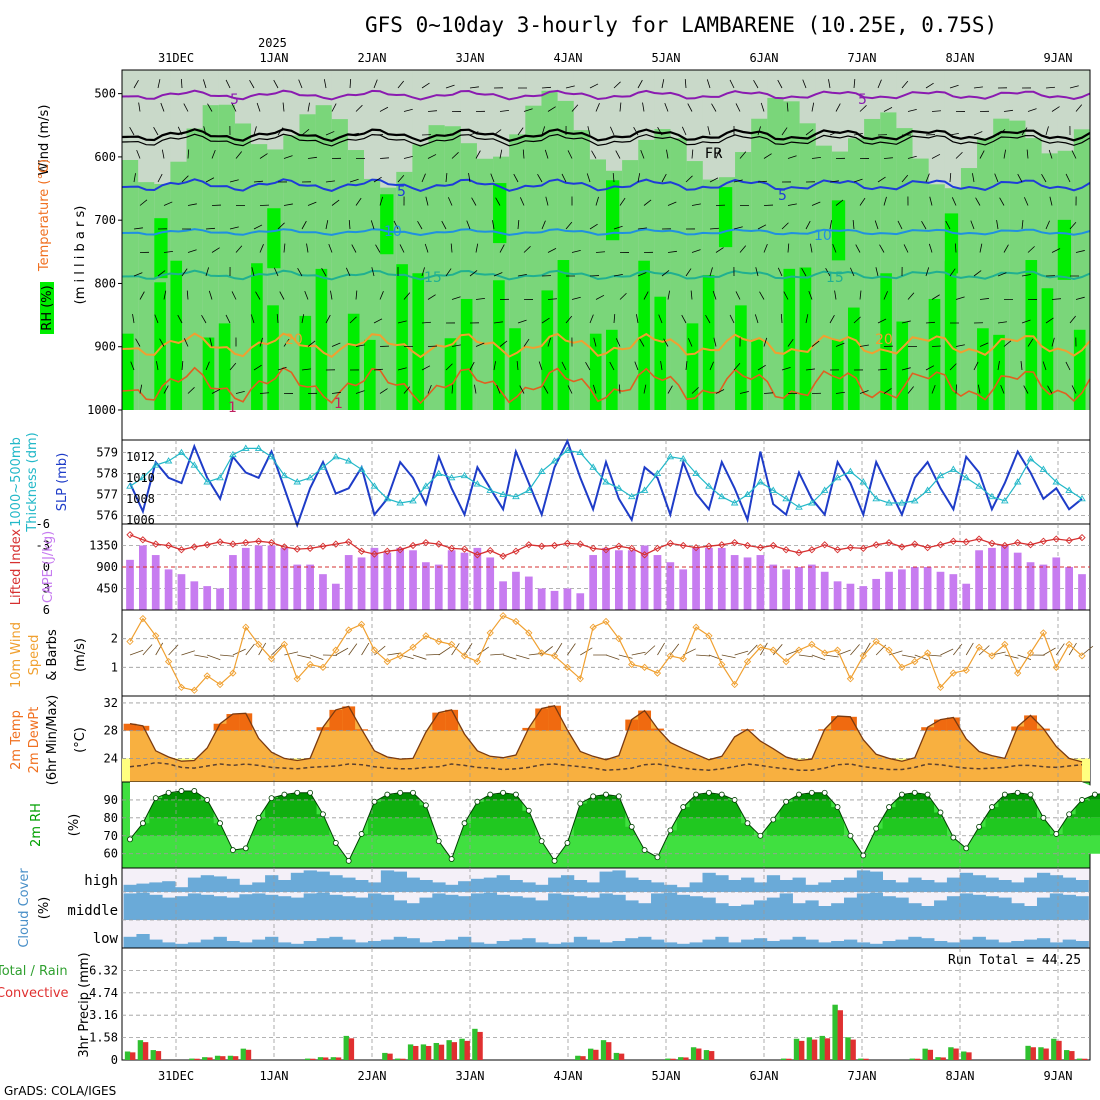  What do you see at coordinates (606, 477) in the screenshot?
I see `thickness-line` at bounding box center [606, 477].